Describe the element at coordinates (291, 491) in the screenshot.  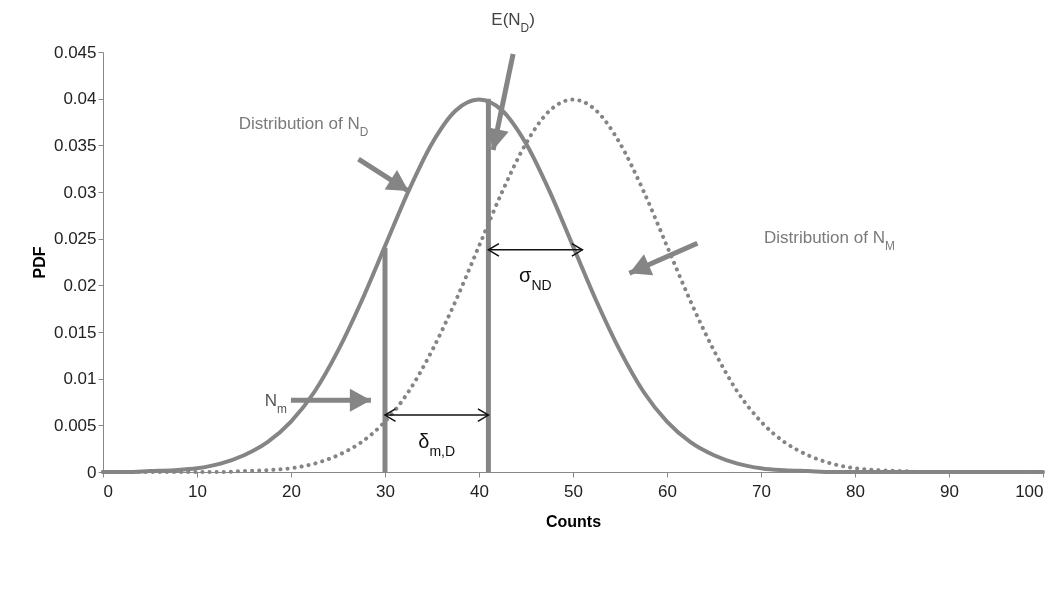
I see `x-tick-label: 20` at that location.